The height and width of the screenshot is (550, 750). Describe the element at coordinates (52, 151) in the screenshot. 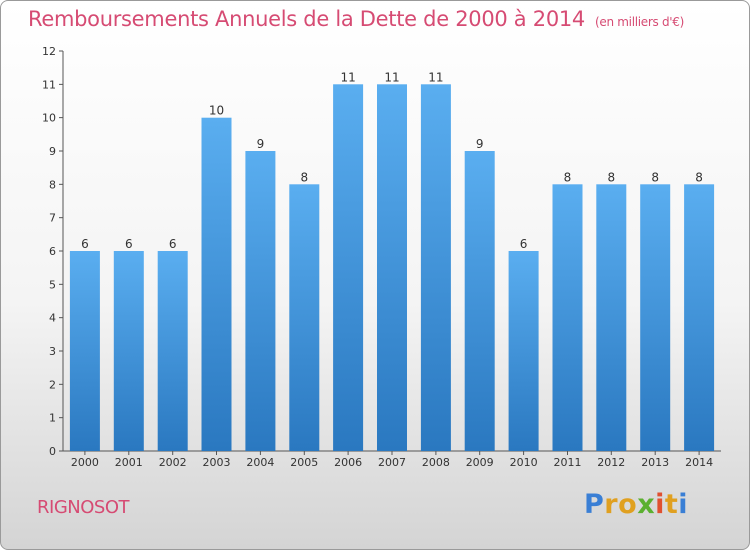

I see `y-tick-label: 9` at that location.